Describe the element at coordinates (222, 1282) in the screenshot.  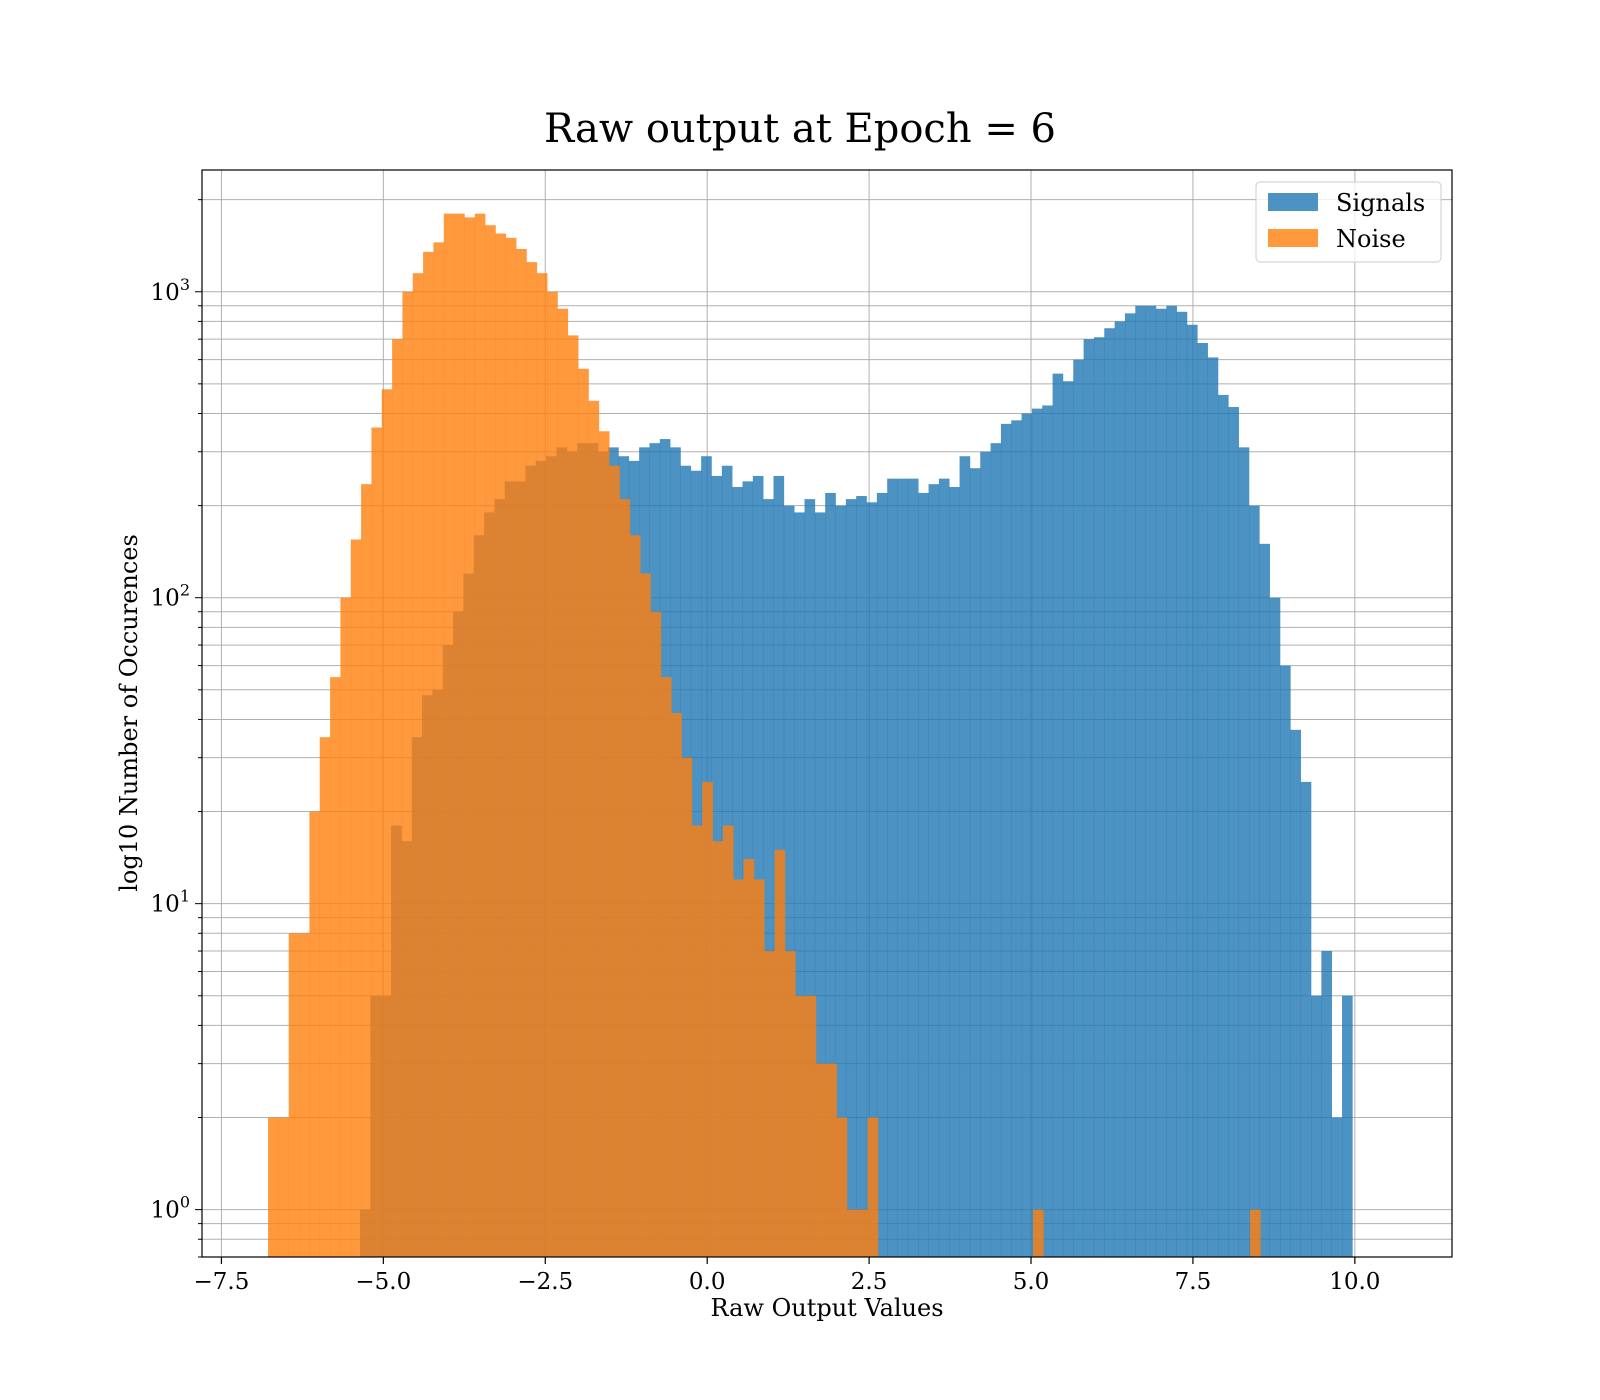
I see `x-tick-label: −7.5` at that location.